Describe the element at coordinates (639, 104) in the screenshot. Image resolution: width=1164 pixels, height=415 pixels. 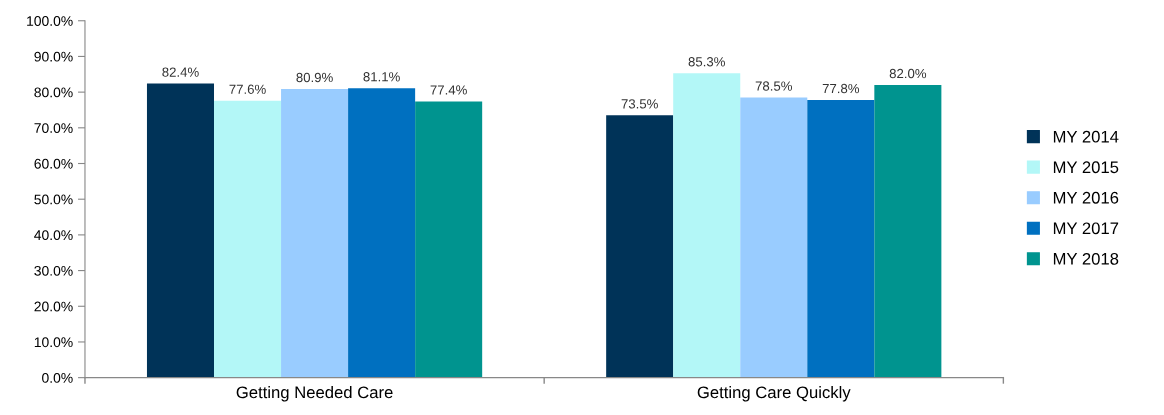
I see `data-label: 73.5%` at that location.